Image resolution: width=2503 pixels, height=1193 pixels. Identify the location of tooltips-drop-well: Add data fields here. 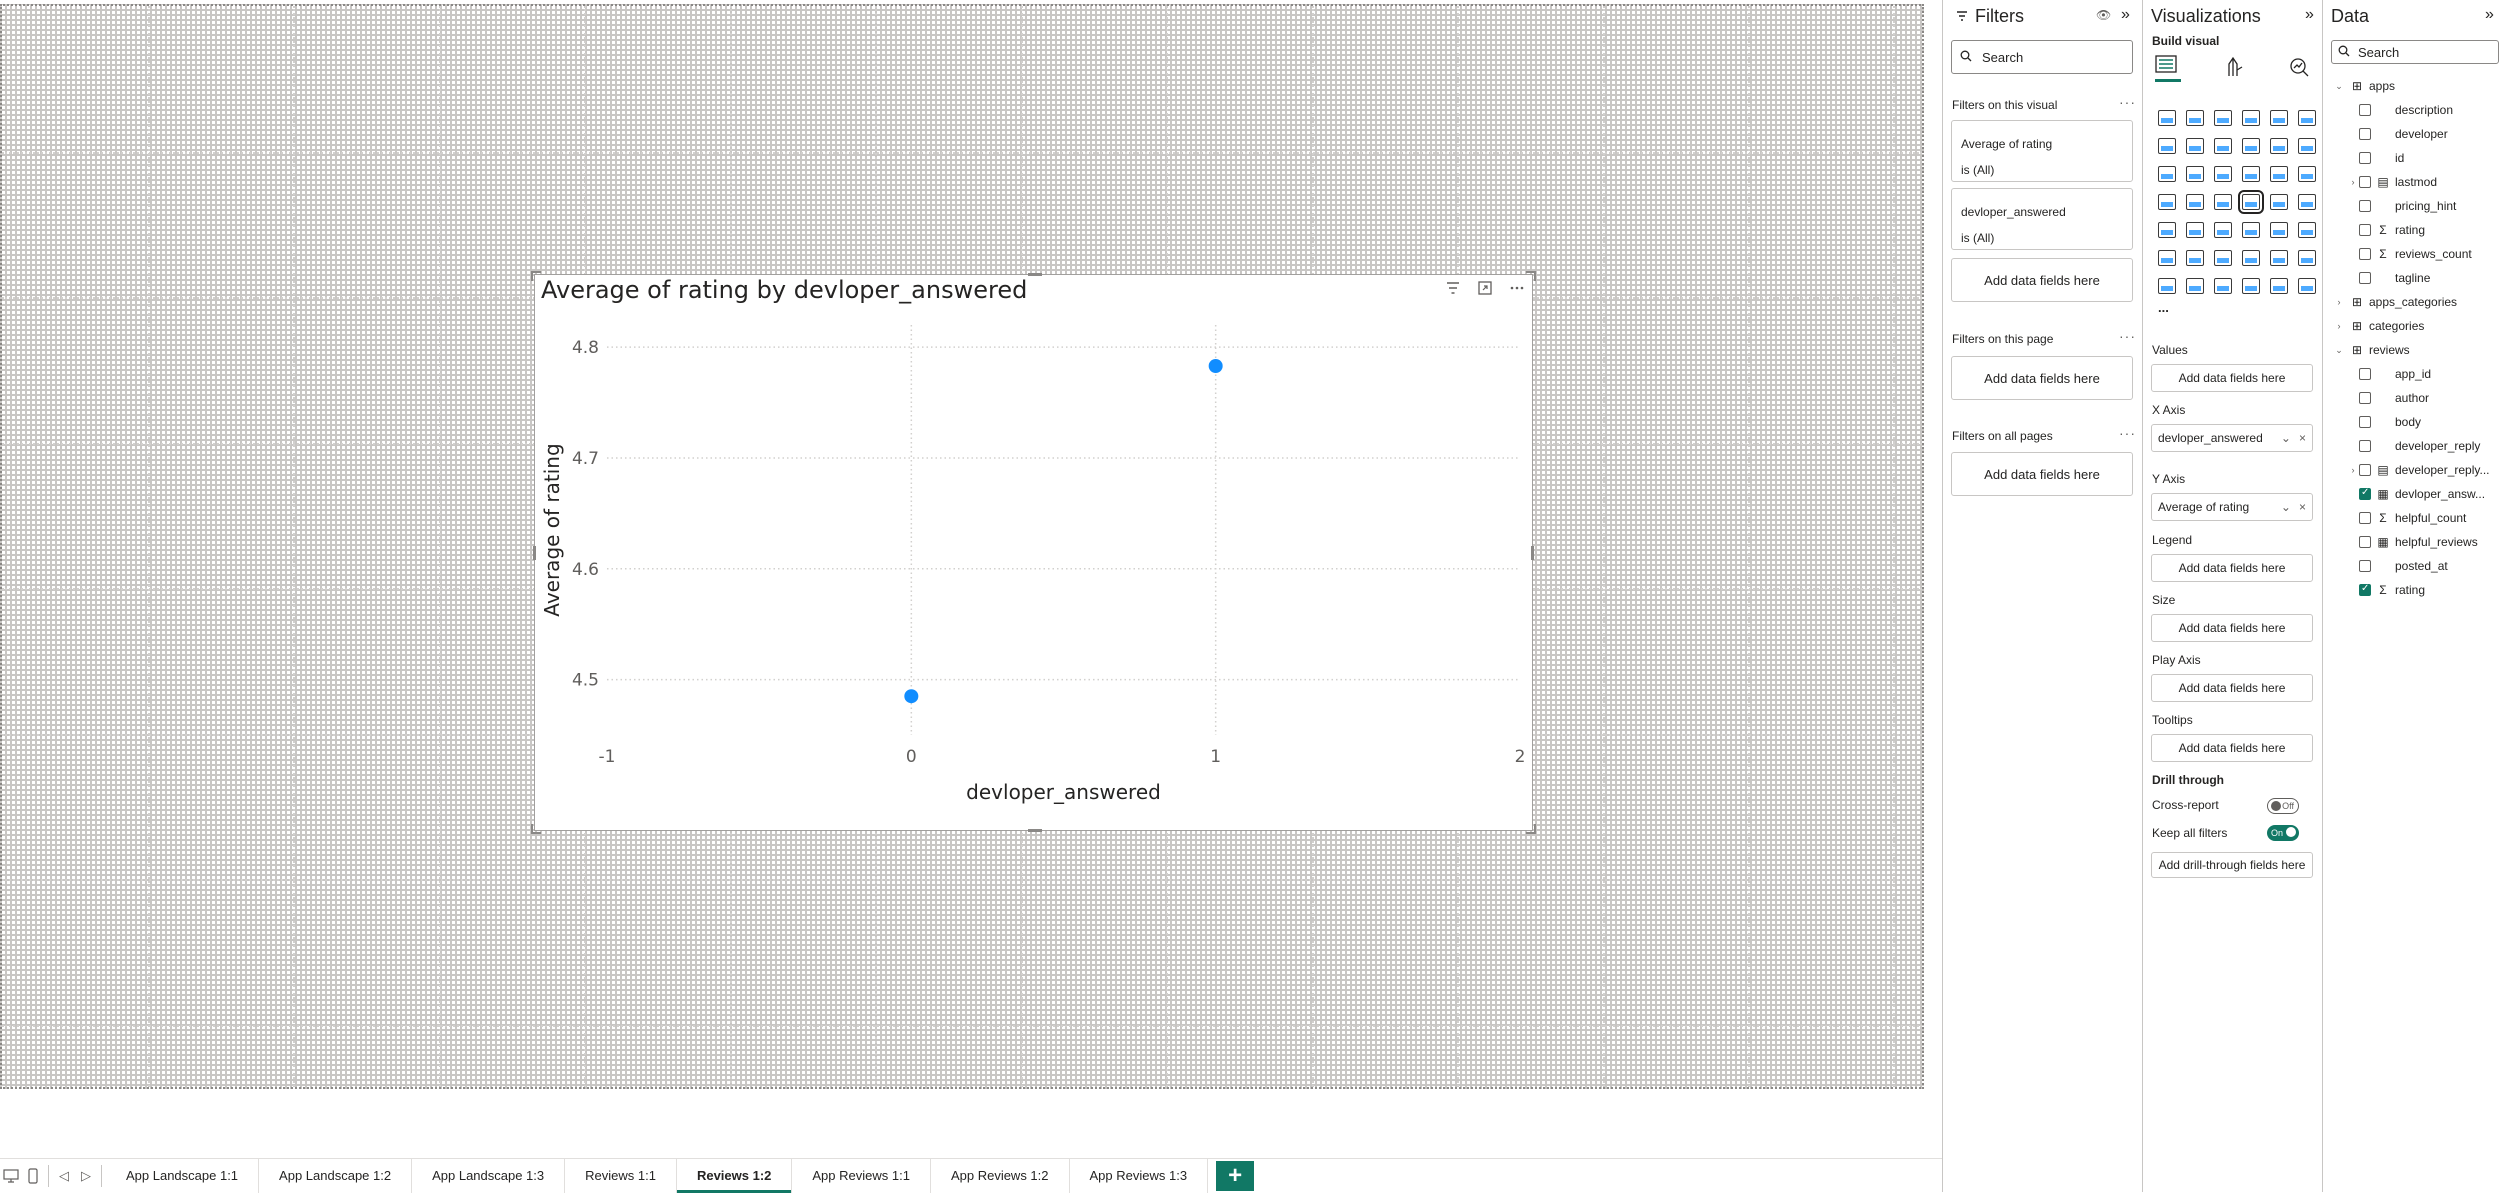
(2232, 748).